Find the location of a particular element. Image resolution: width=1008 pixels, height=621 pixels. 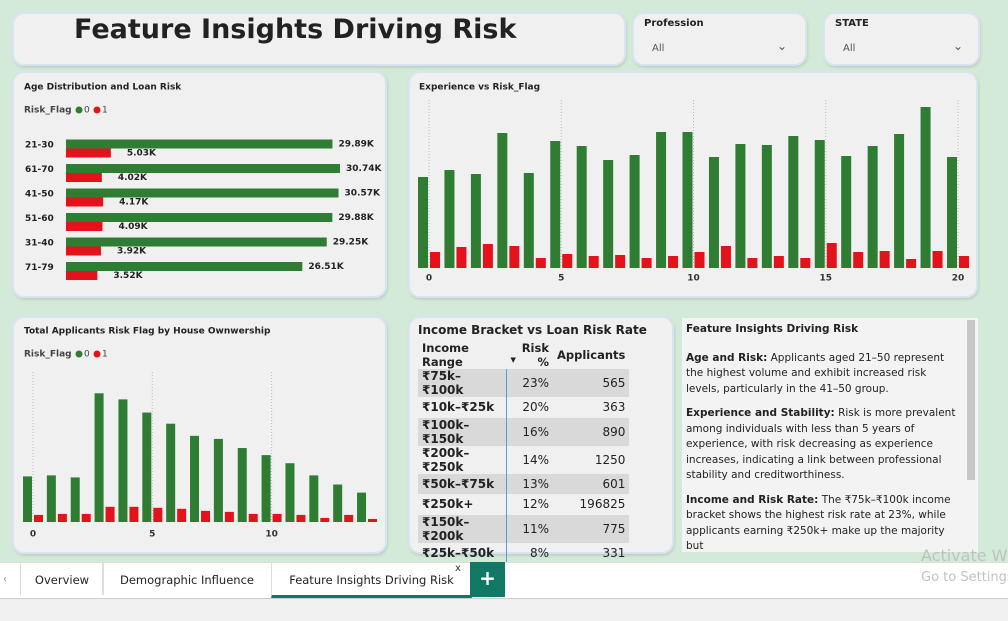

table-row: ₹100k–₹150k 16% 890 is located at coordinates (524, 431).